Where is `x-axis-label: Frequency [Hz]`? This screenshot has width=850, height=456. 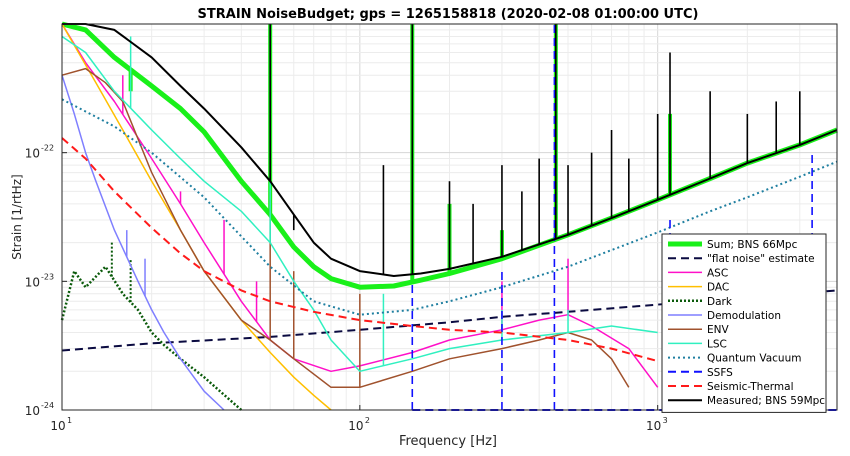 x-axis-label: Frequency [Hz] is located at coordinates (448, 441).